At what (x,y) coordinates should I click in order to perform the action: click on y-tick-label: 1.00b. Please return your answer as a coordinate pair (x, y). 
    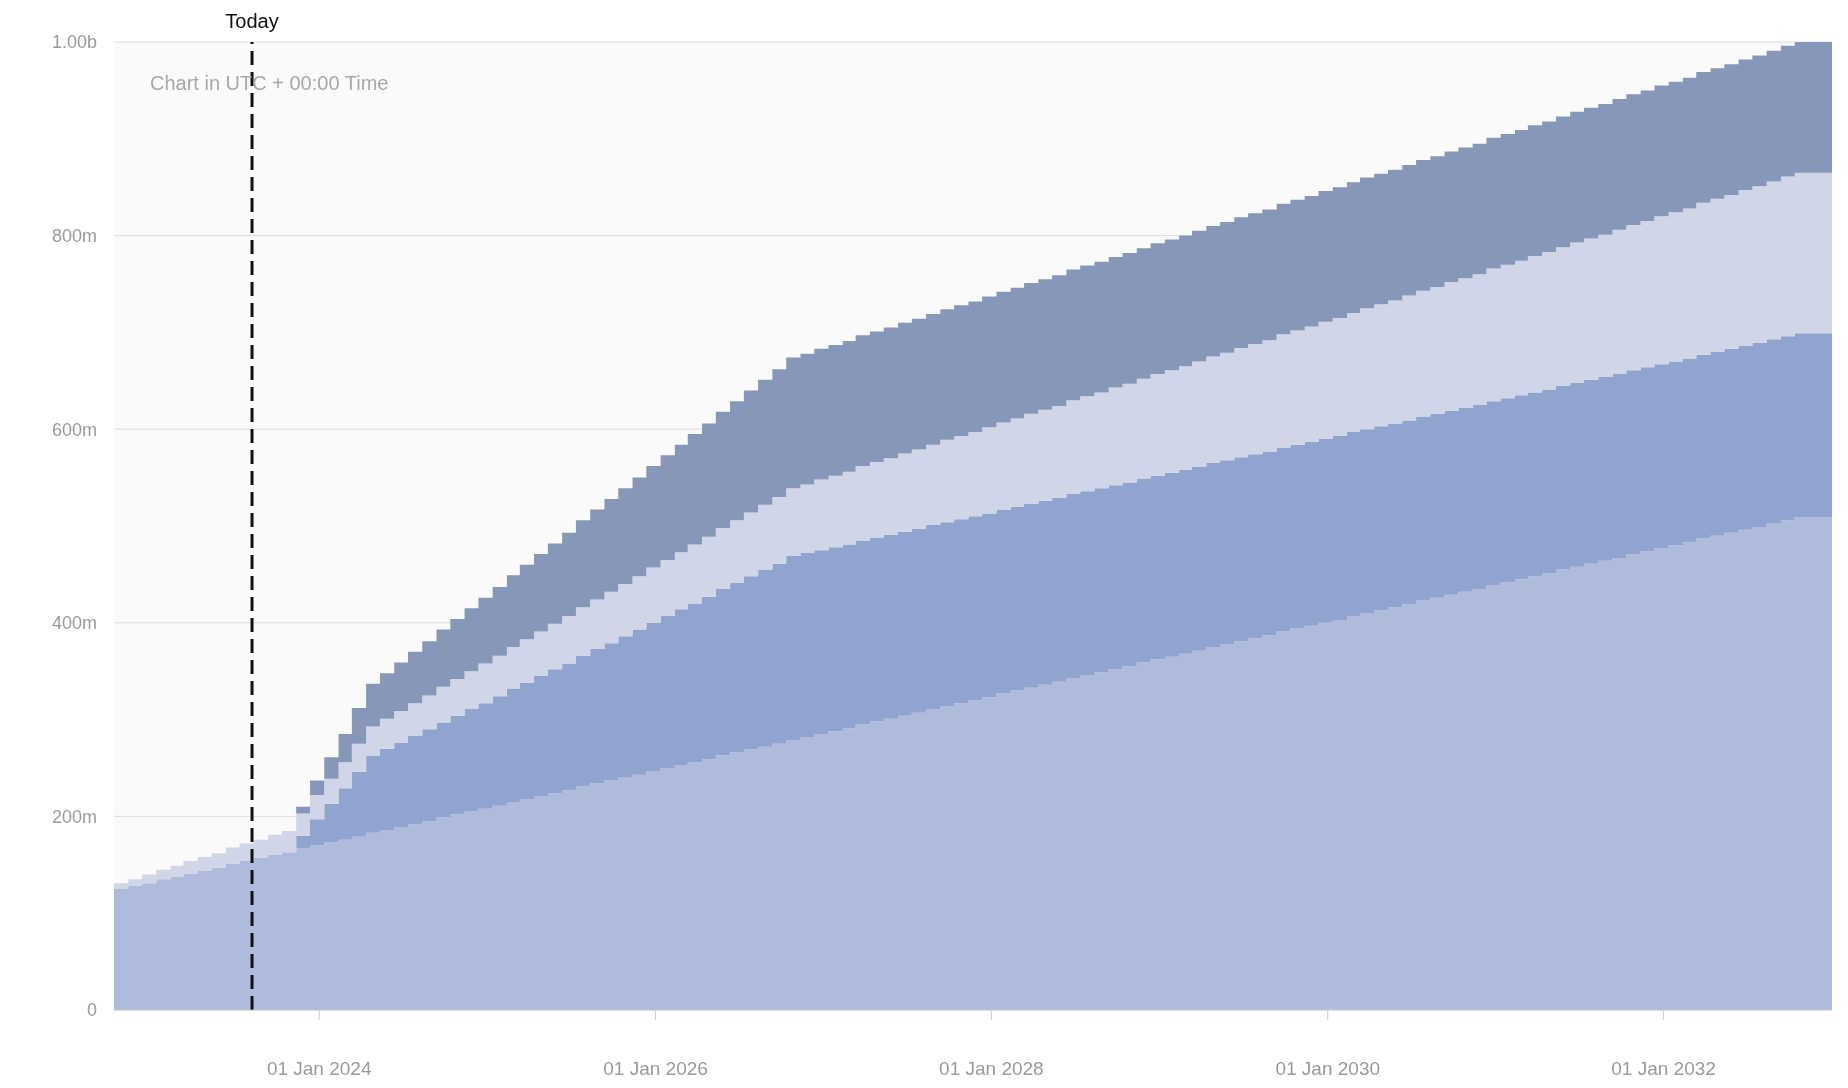
    Looking at the image, I should click on (74, 42).